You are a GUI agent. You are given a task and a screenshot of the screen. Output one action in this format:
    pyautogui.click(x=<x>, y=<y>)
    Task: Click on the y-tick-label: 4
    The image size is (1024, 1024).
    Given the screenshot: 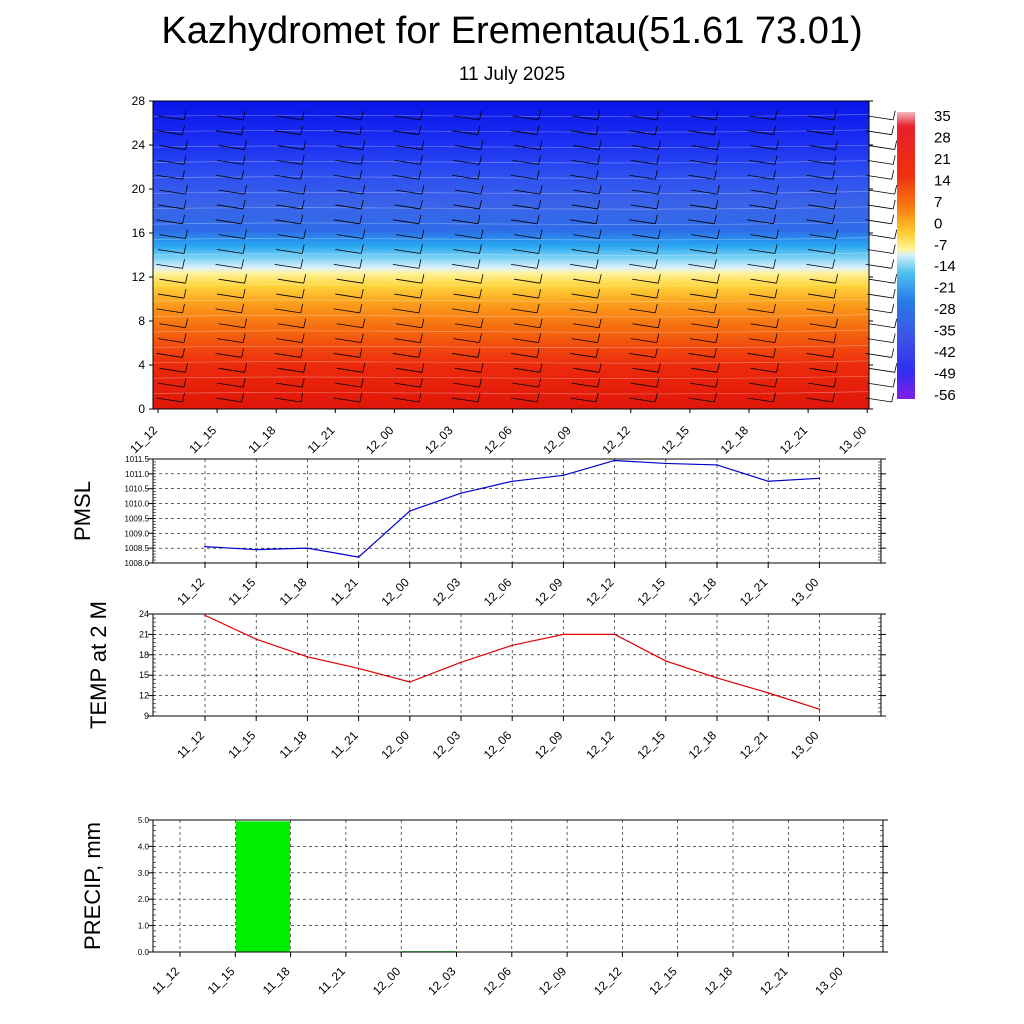 What is the action you would take?
    pyautogui.click(x=141, y=365)
    